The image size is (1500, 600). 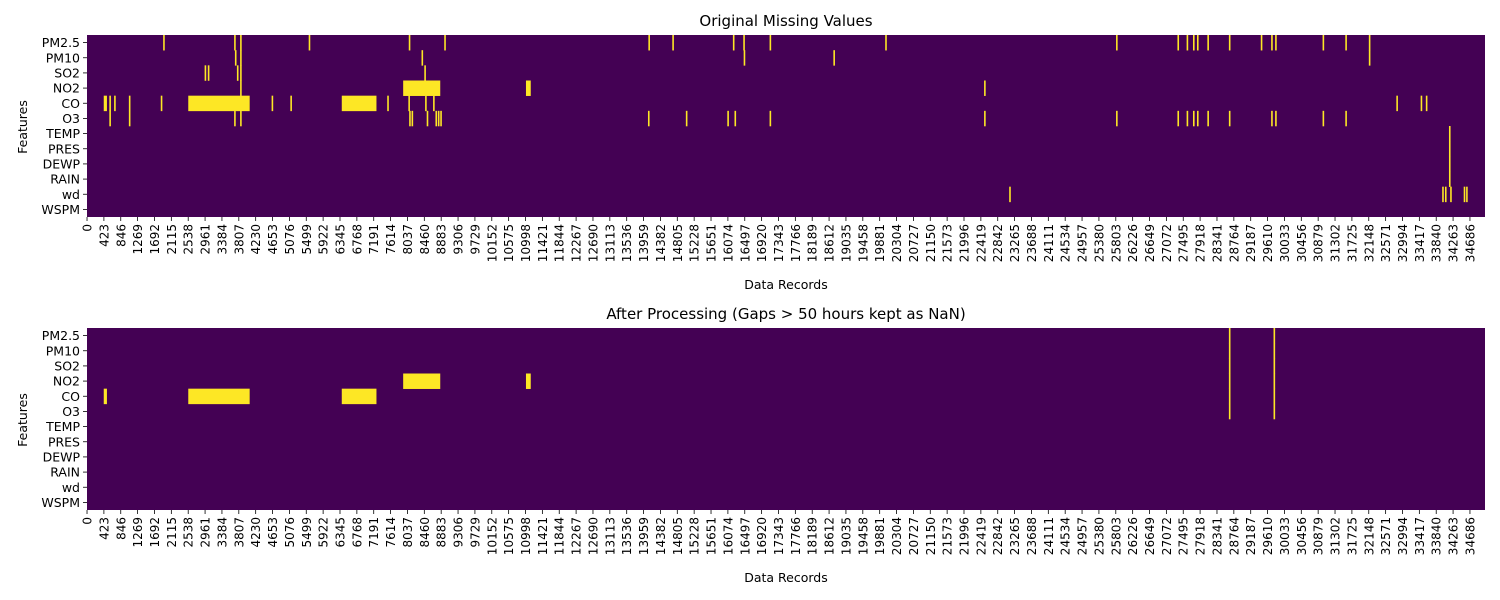 What do you see at coordinates (1251, 536) in the screenshot?
I see `x-tick-label: 29187` at bounding box center [1251, 536].